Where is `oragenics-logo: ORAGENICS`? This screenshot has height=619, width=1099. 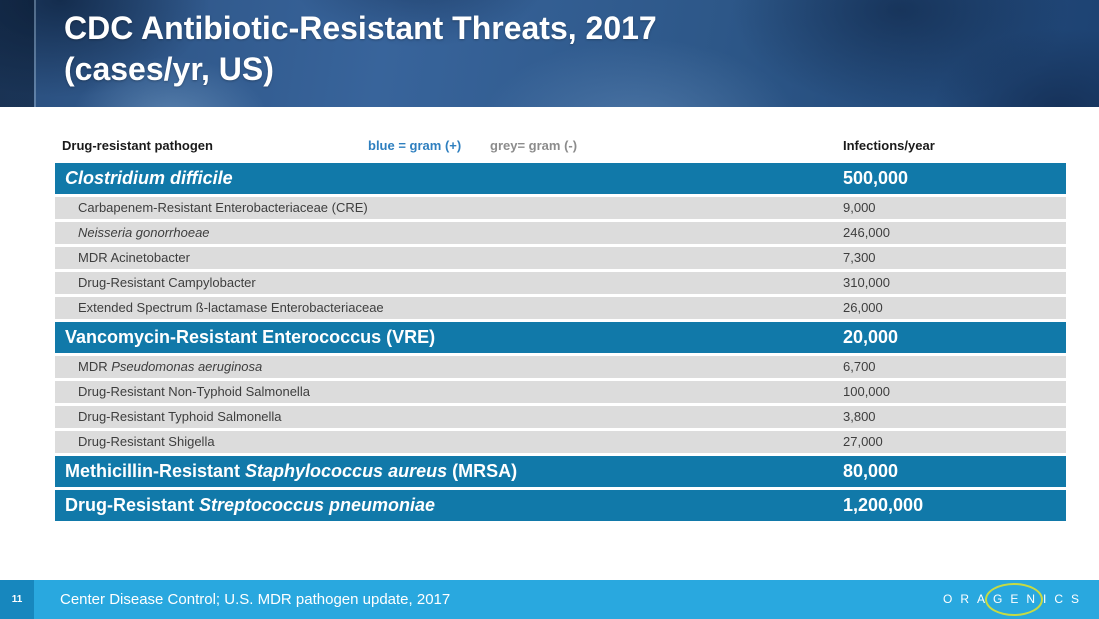
oragenics-logo: ORAGENICS is located at coordinates (1015, 599).